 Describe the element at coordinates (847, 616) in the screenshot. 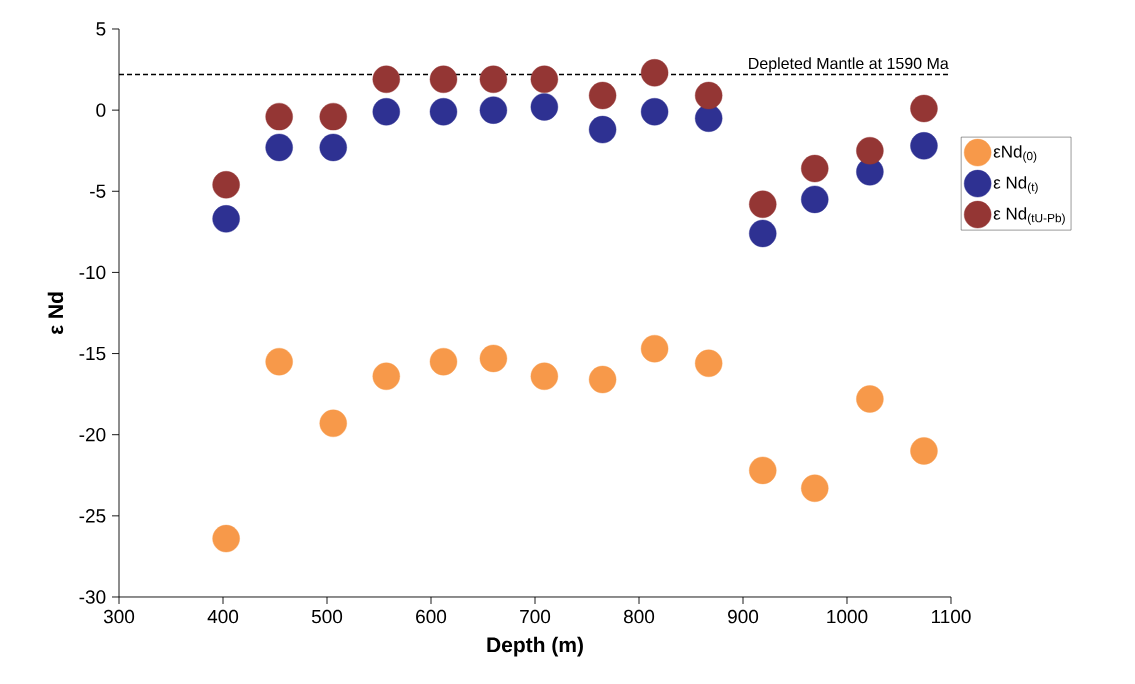

I see `x-tick-label: 1000` at that location.